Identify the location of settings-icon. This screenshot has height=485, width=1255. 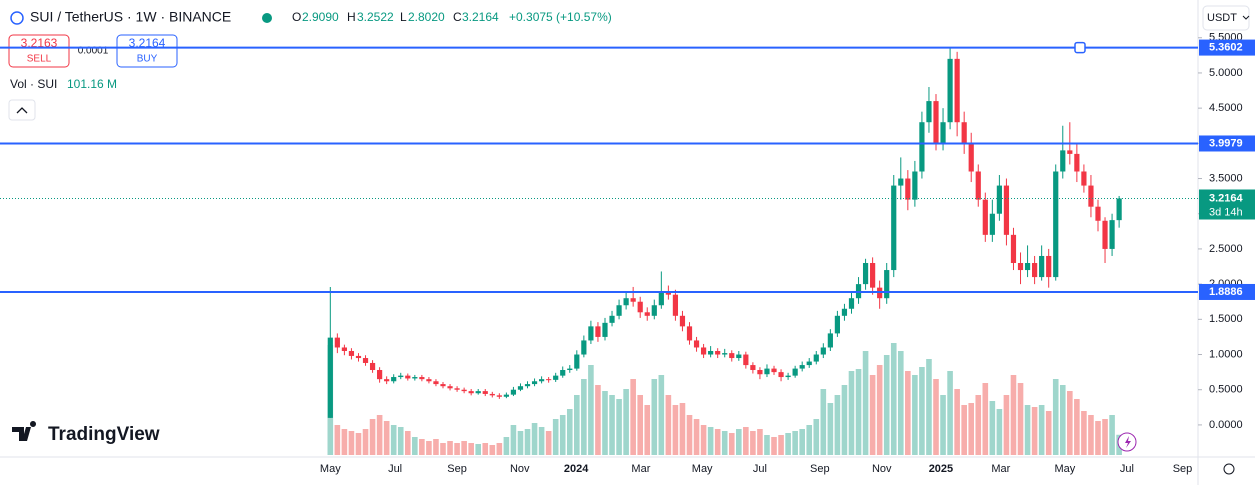
(1229, 469).